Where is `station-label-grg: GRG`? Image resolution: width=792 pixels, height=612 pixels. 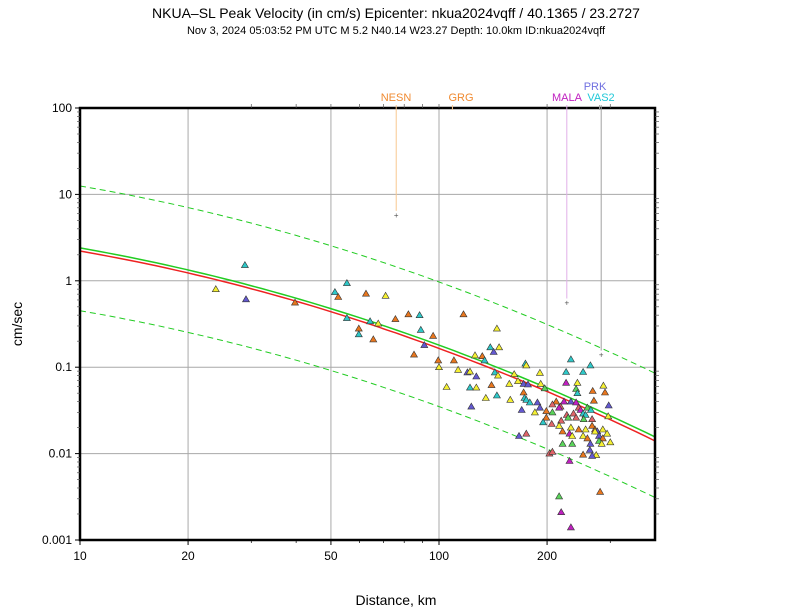 station-label-grg: GRG is located at coordinates (460, 98).